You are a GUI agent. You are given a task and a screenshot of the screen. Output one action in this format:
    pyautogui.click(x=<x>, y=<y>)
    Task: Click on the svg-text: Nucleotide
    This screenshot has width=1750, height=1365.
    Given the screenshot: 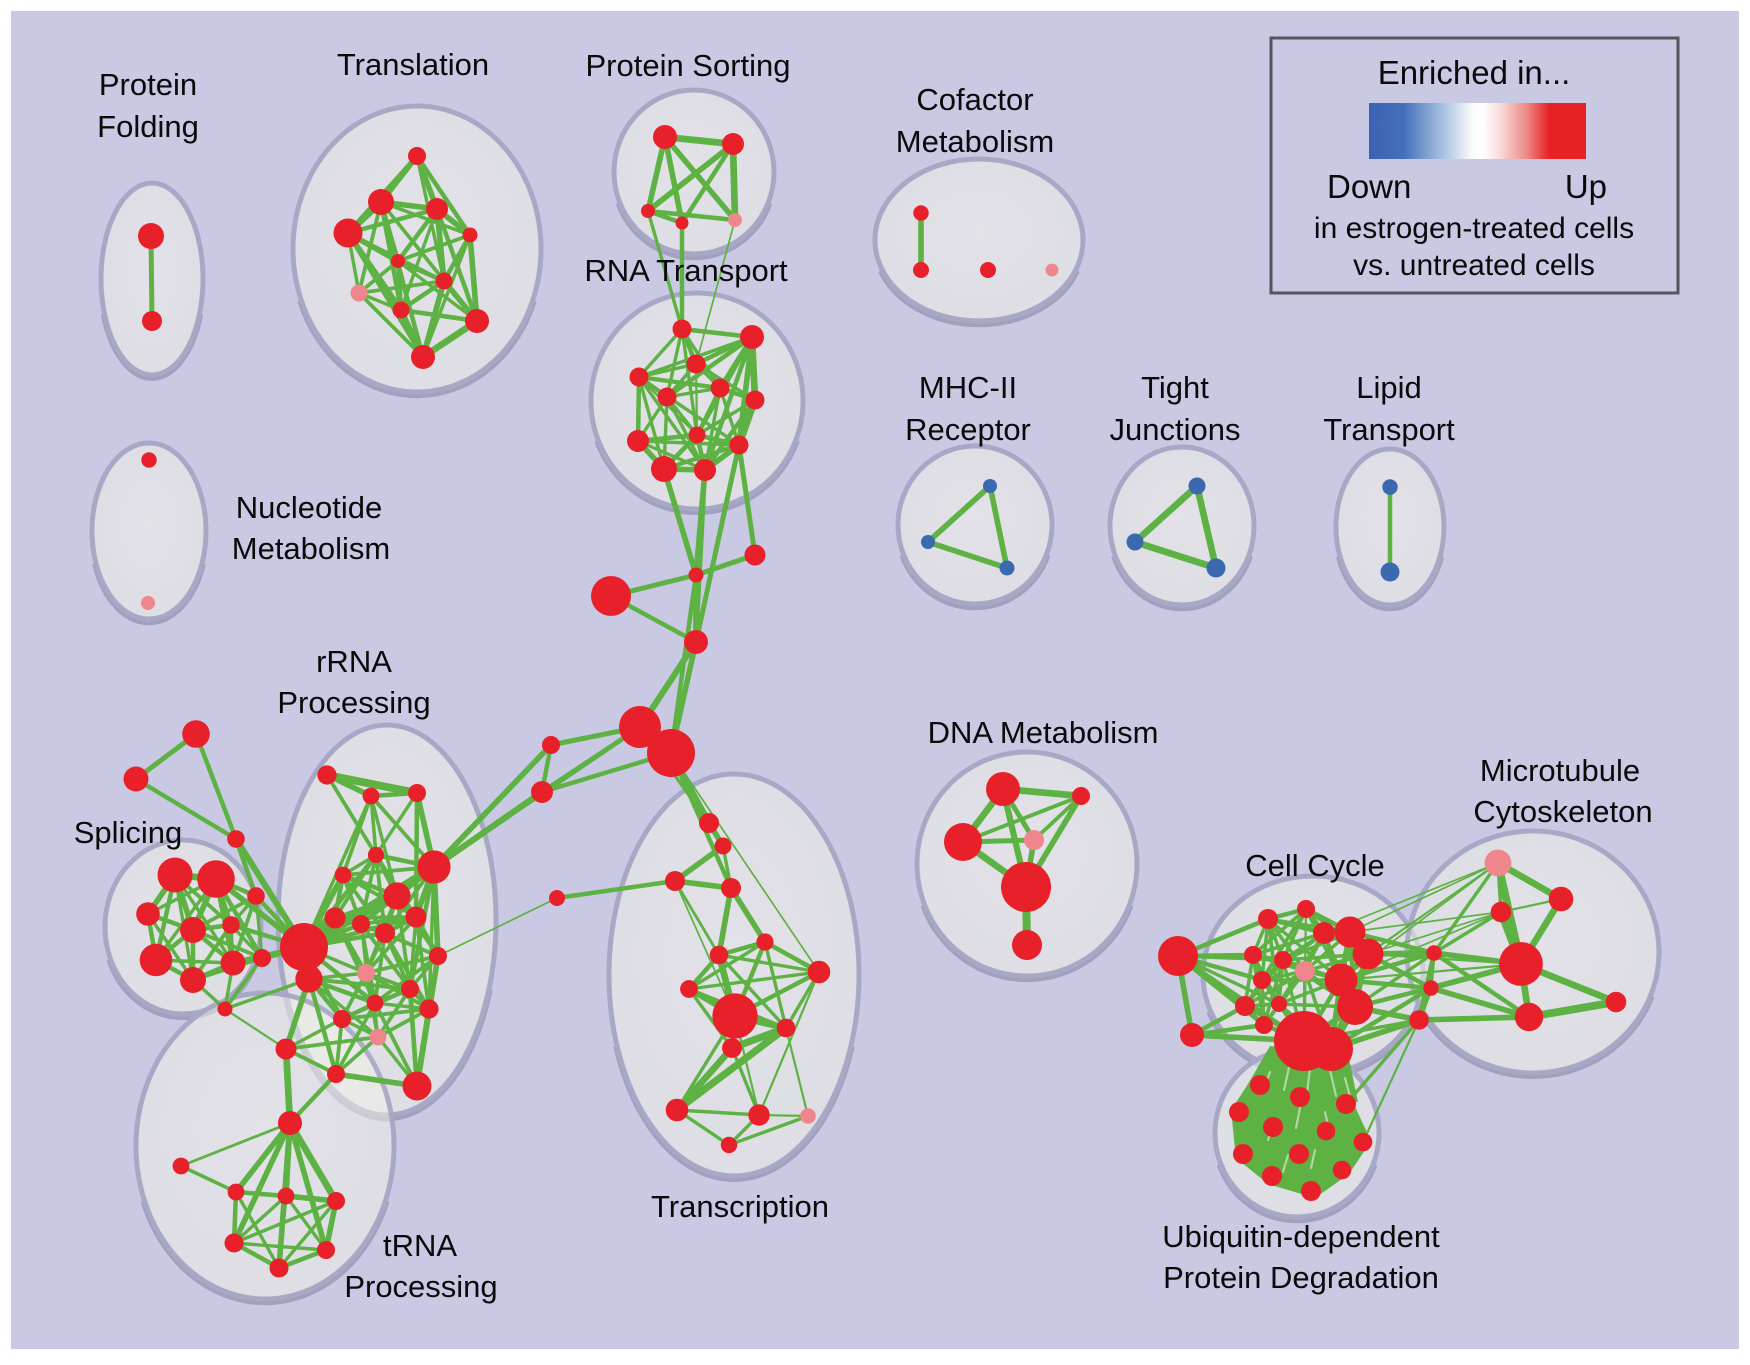 What is the action you would take?
    pyautogui.click(x=309, y=507)
    